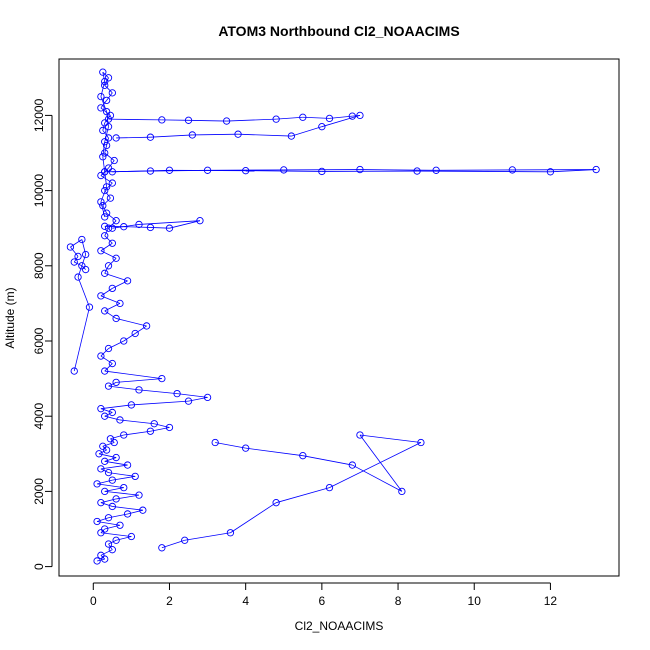  What do you see at coordinates (339, 626) in the screenshot?
I see `x-axis-label: Cl2_NOAACIMS` at bounding box center [339, 626].